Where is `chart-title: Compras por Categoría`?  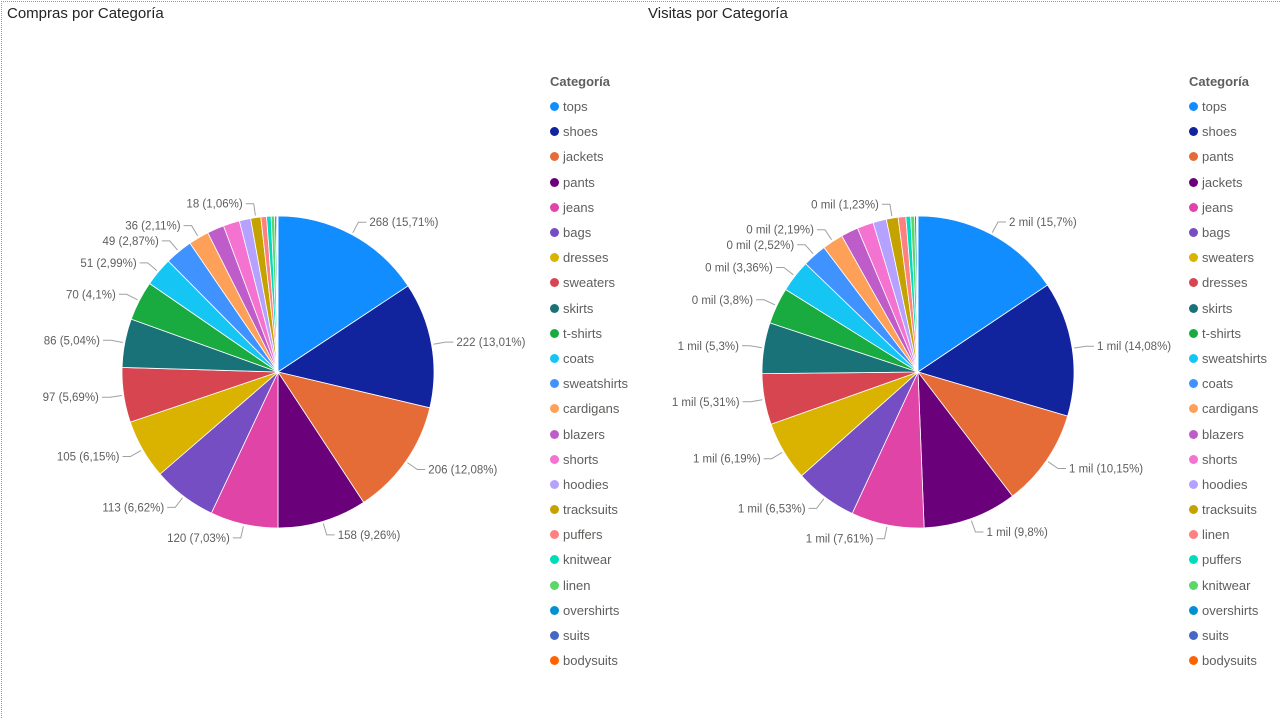 chart-title: Compras por Categoría is located at coordinates (85, 13).